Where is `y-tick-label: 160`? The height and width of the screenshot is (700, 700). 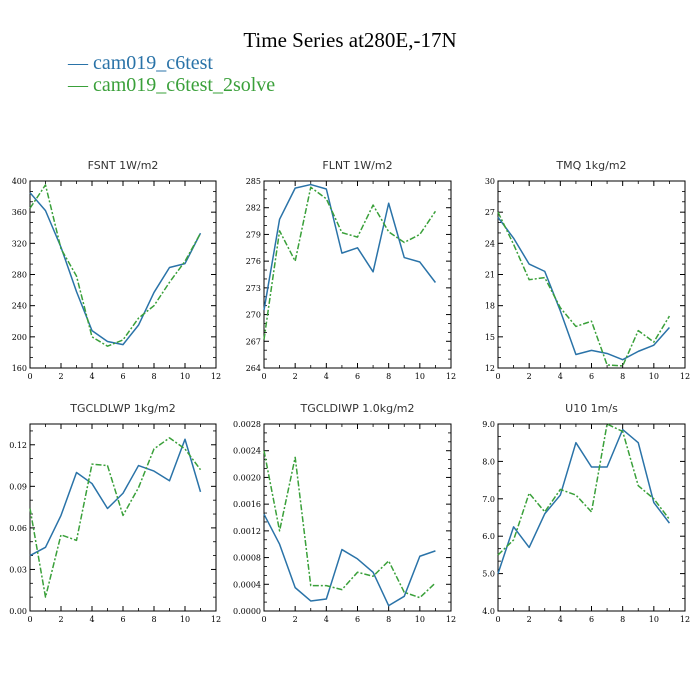 y-tick-label: 160 is located at coordinates (19, 368).